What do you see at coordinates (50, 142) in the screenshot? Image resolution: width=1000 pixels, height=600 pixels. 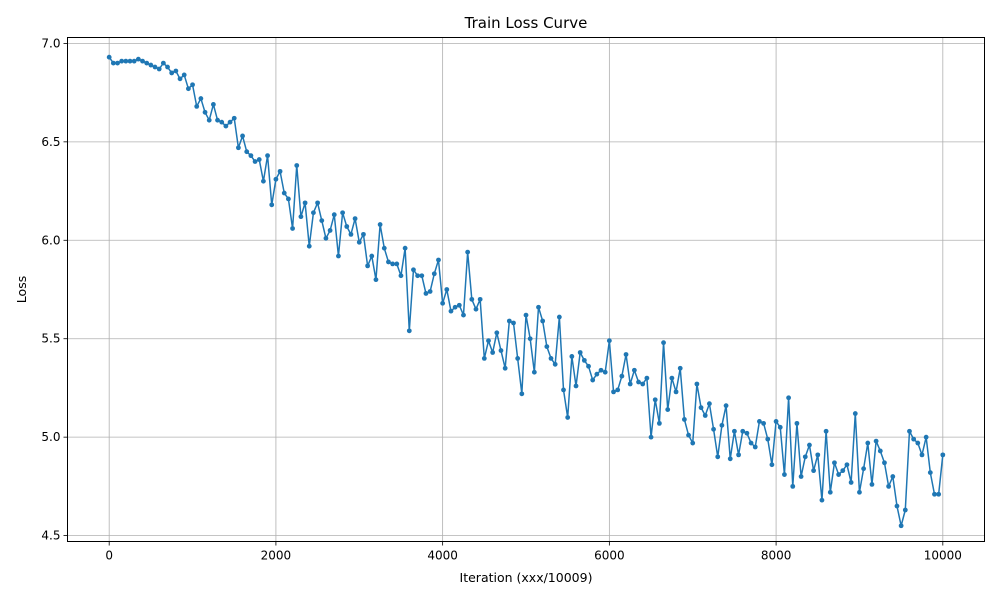 I see `y-tick-label: 6.5` at bounding box center [50, 142].